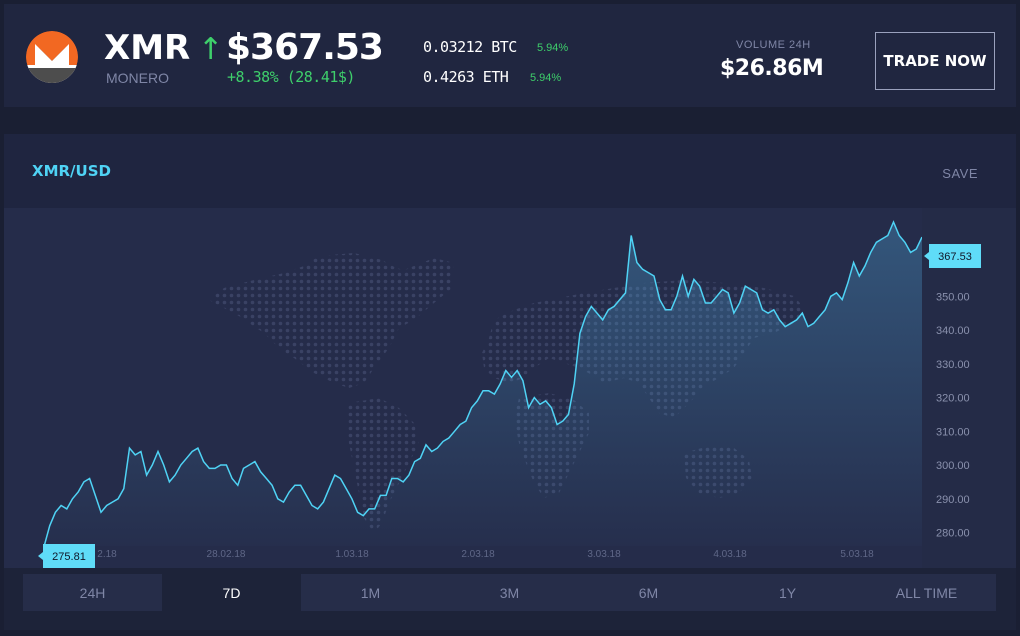  What do you see at coordinates (352, 554) in the screenshot?
I see `x-tick-label: 1.03.18` at bounding box center [352, 554].